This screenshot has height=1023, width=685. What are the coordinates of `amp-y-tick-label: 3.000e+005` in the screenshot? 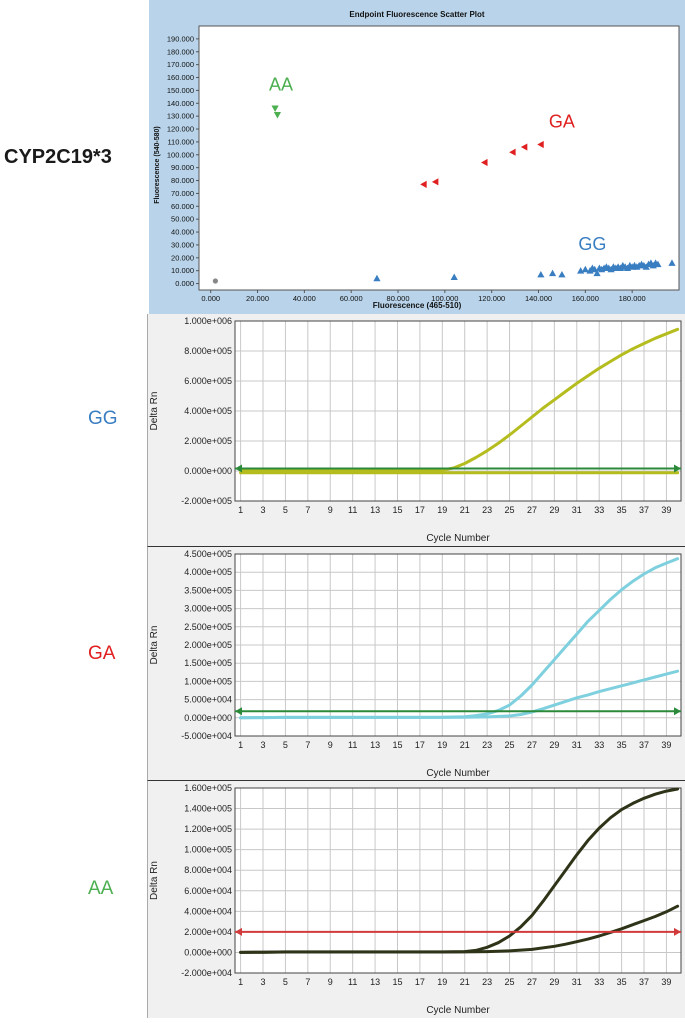 It's located at (208, 609).